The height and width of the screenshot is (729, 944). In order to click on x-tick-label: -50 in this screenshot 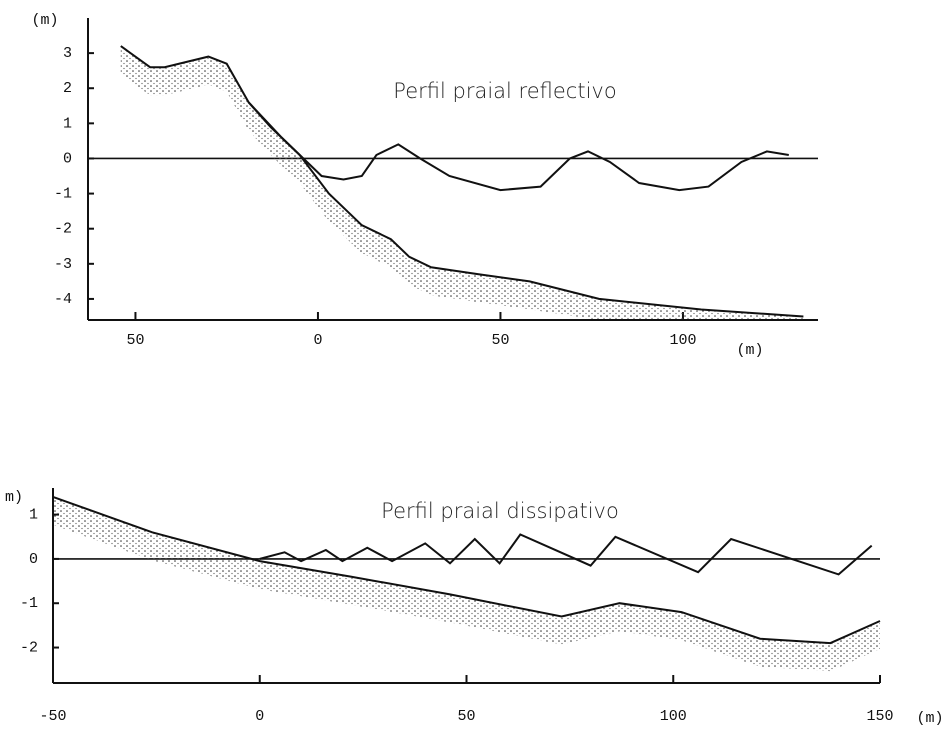, I will do `click(52, 716)`.